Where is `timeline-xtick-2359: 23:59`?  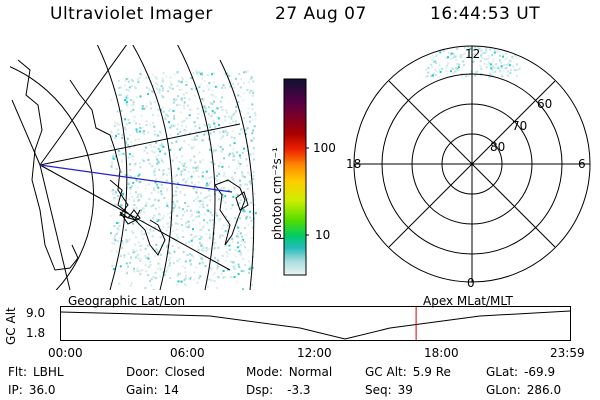
timeline-xtick-2359: 23:59 is located at coordinates (567, 353).